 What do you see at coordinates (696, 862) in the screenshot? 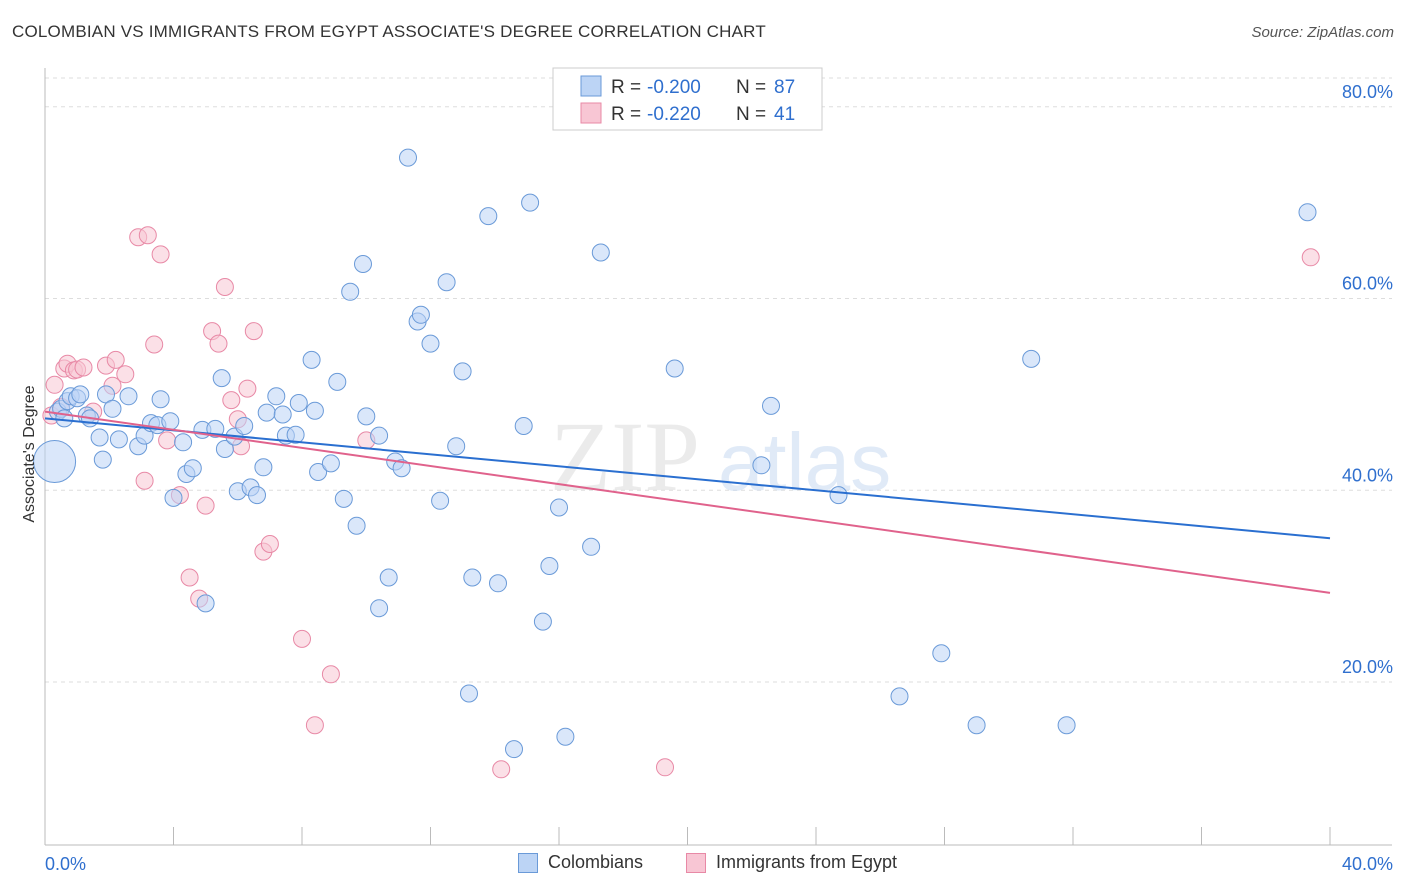
I see `egypt-swatch` at bounding box center [696, 862].